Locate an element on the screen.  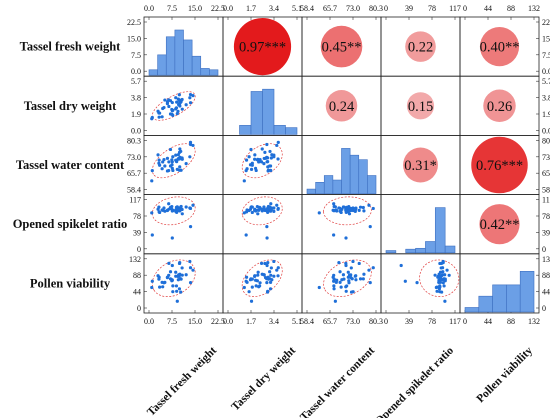
right-tick-label: 88 is located at coordinates (546, 275).